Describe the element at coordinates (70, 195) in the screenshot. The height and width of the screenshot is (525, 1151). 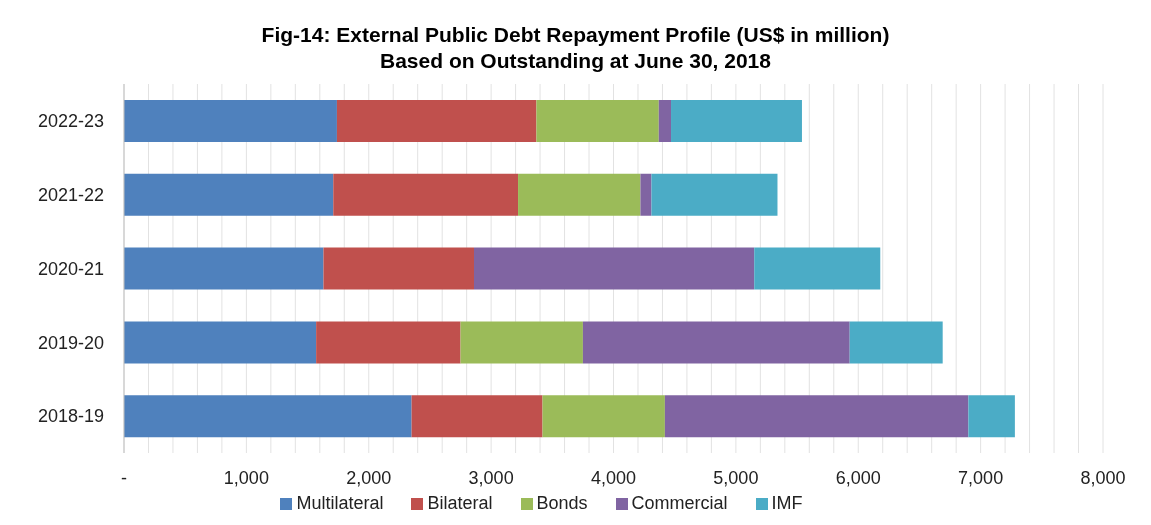
I see `y-tick-label: 2021-22` at that location.